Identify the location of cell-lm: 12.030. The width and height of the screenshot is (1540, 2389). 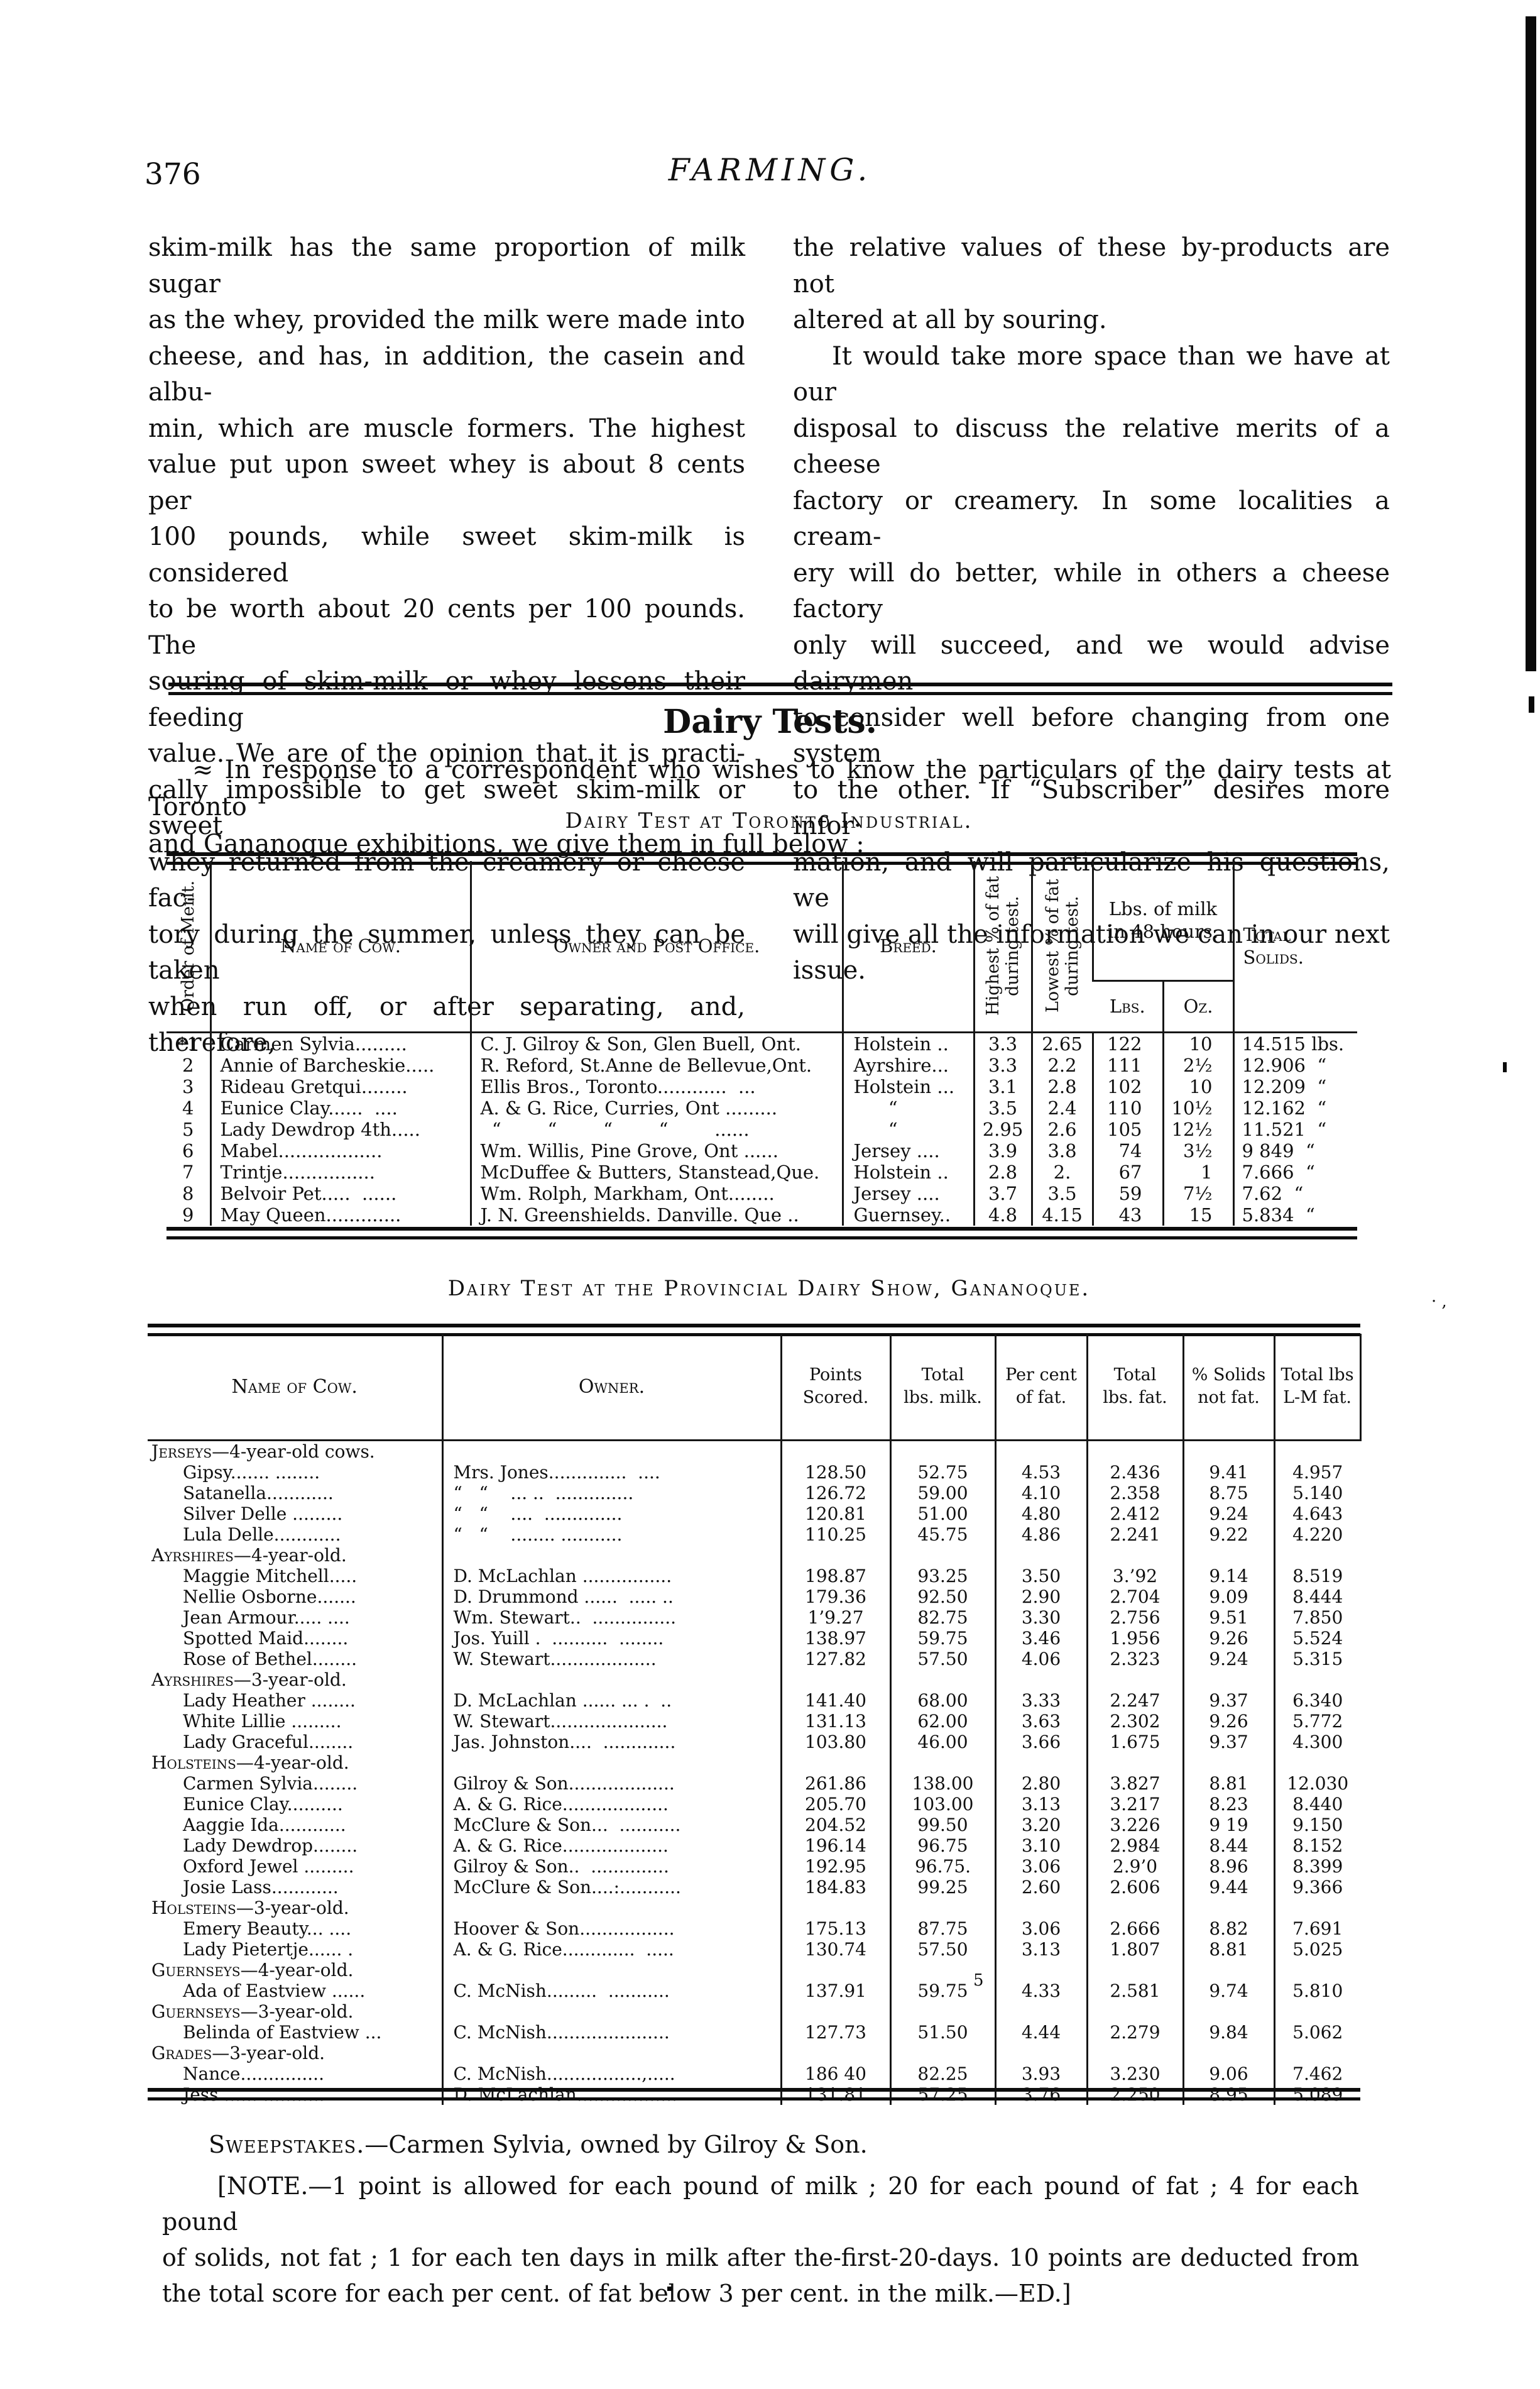
(1316, 1784).